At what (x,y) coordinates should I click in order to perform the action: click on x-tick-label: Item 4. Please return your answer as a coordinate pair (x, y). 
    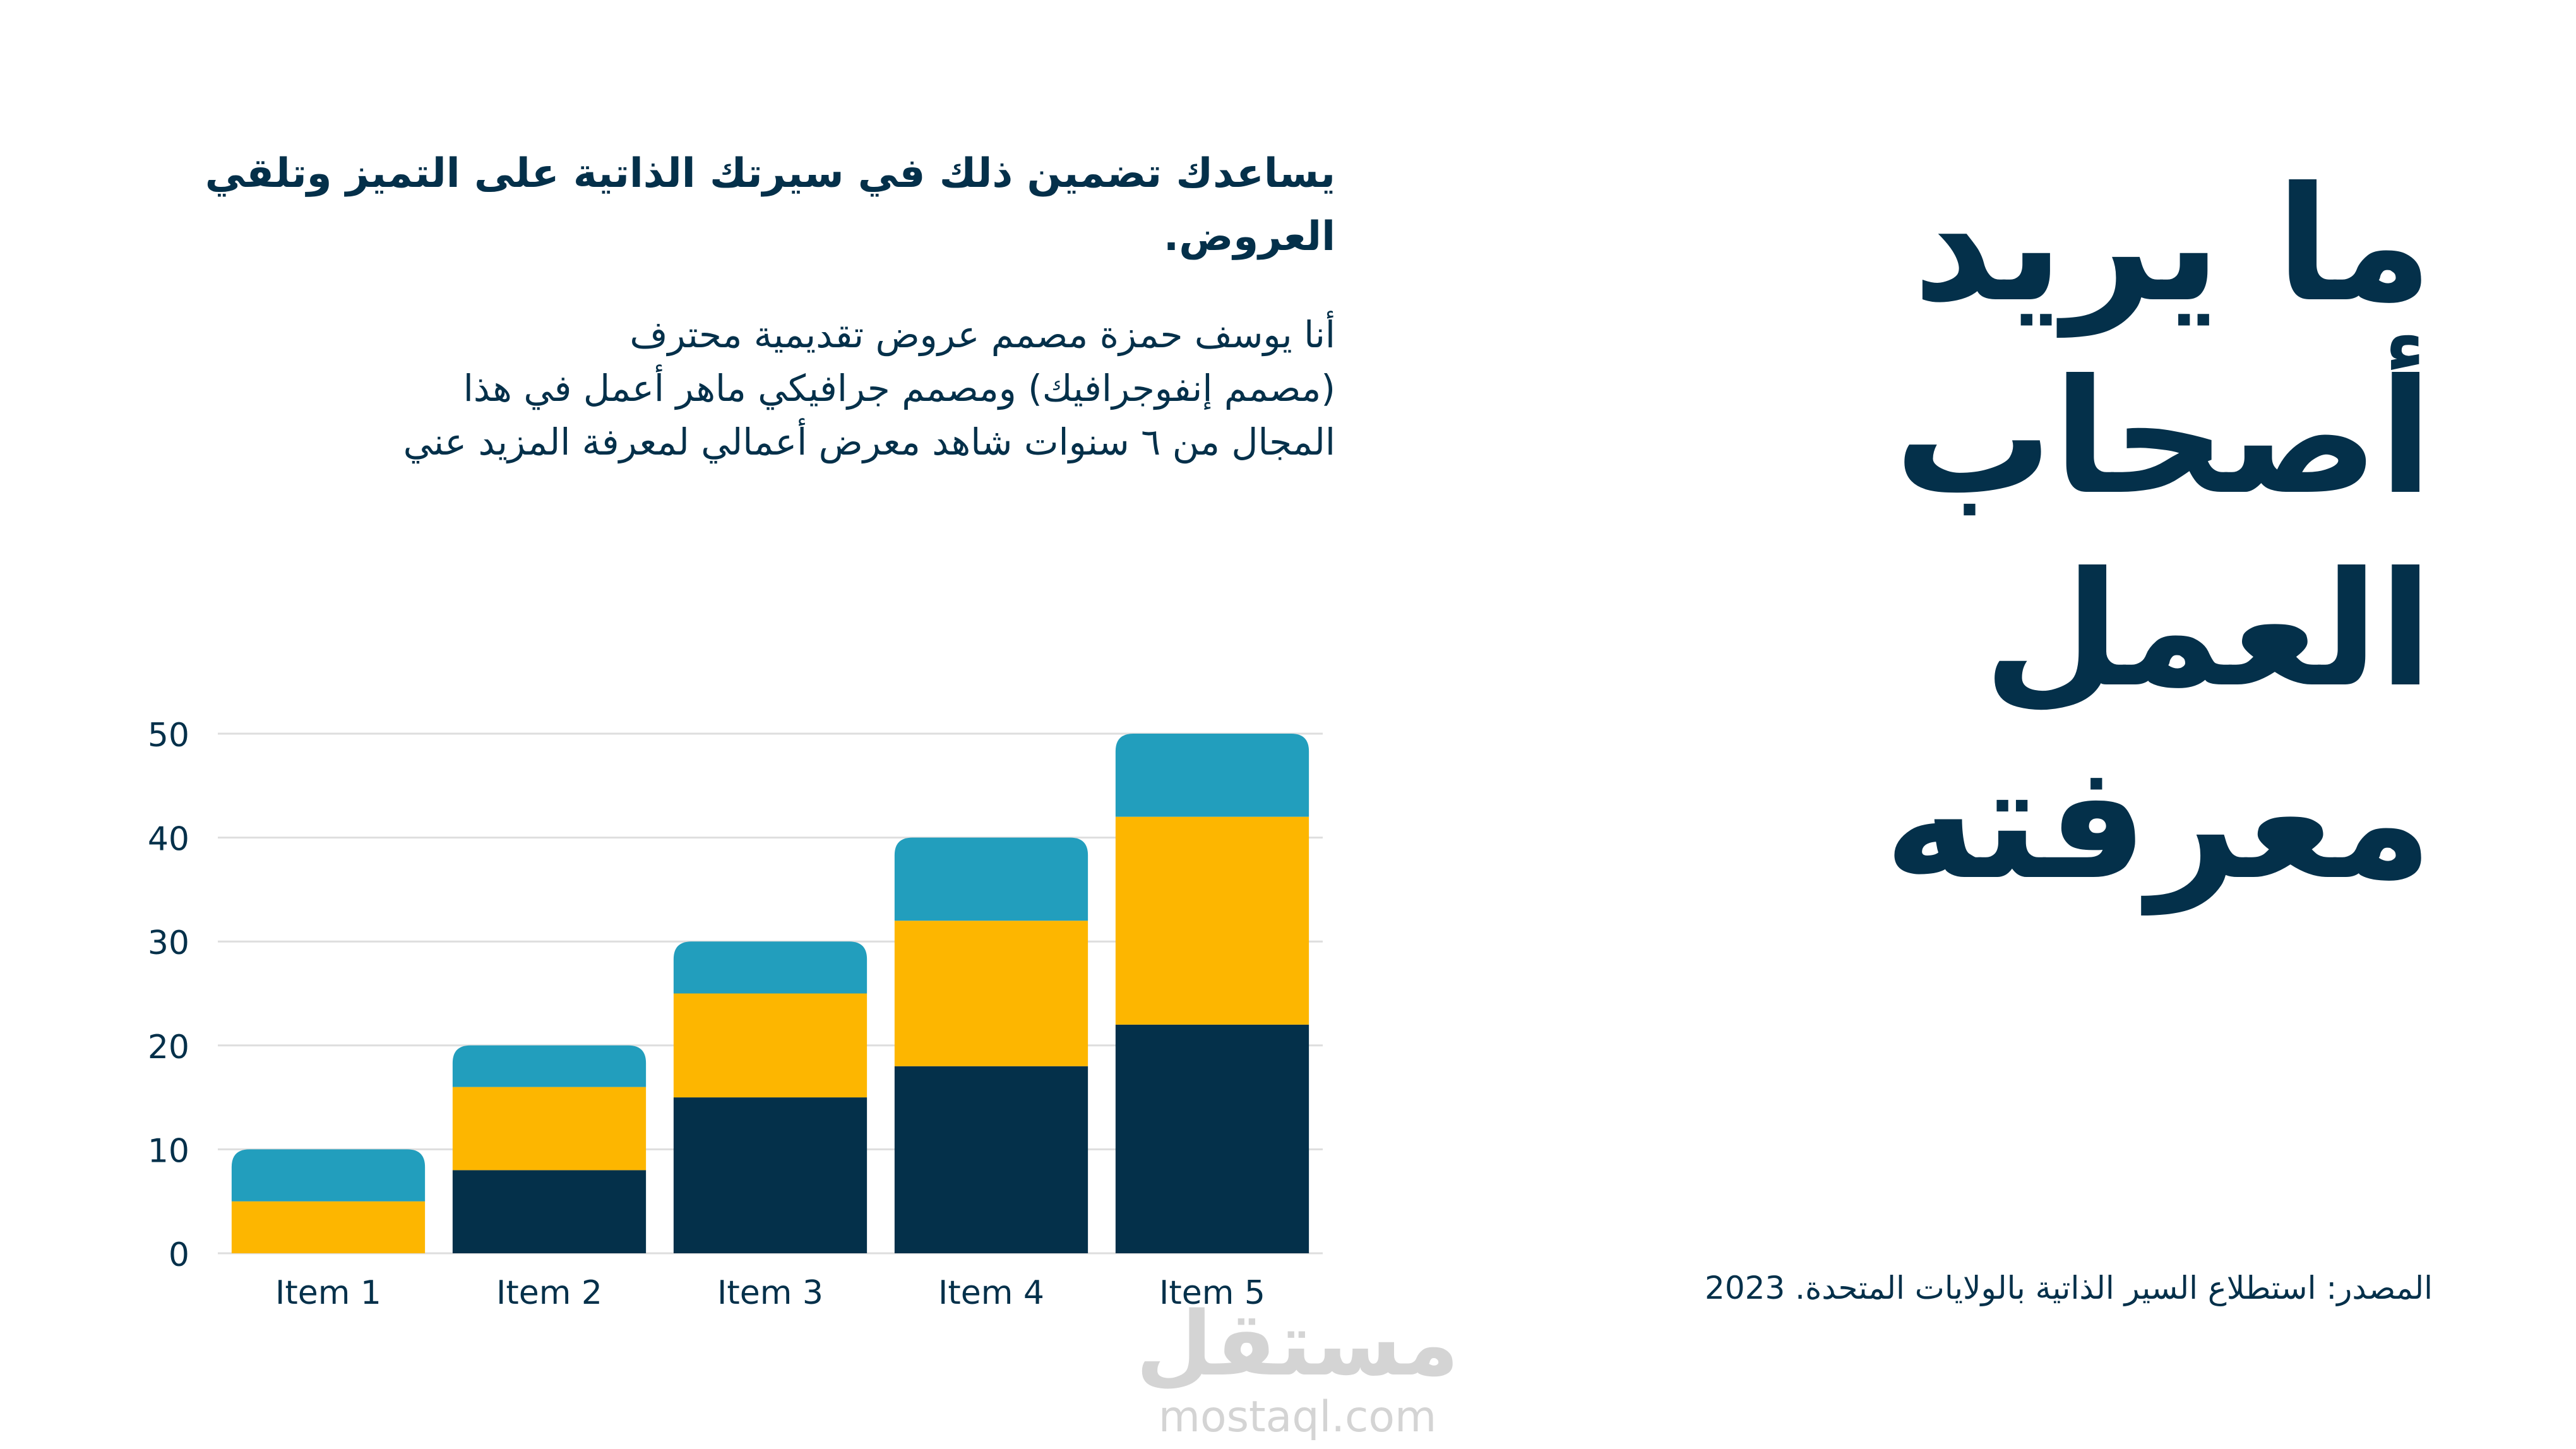
    Looking at the image, I should click on (991, 1293).